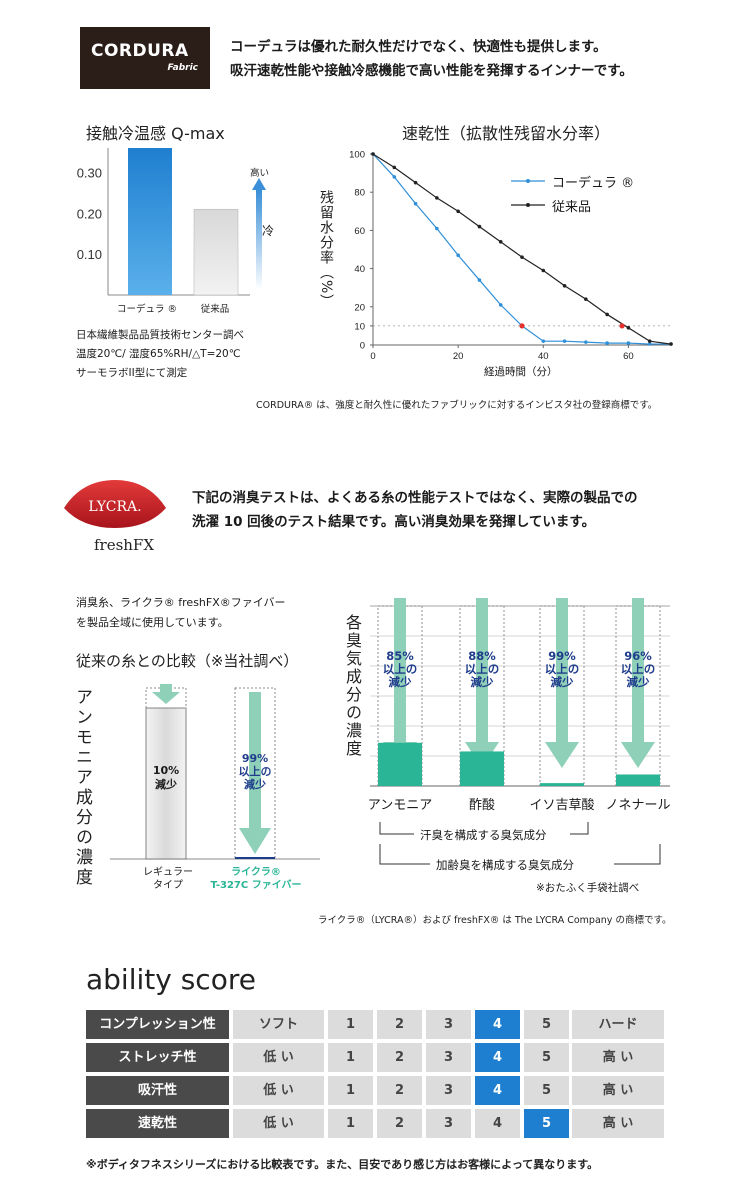 This screenshot has height=1200, width=750. What do you see at coordinates (166, 689) in the screenshot?
I see `regular-arrow-shaft` at bounding box center [166, 689].